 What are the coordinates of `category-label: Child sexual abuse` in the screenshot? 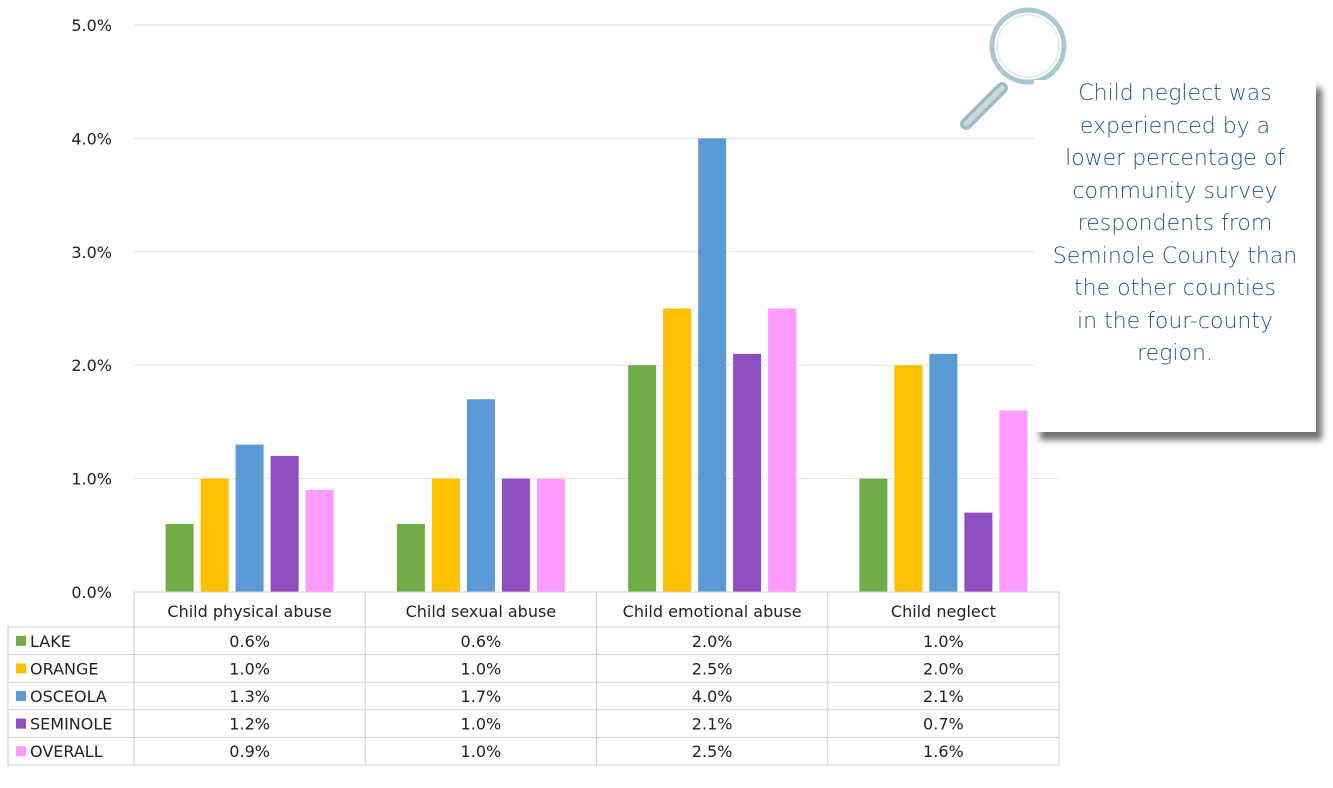 It's located at (481, 611).